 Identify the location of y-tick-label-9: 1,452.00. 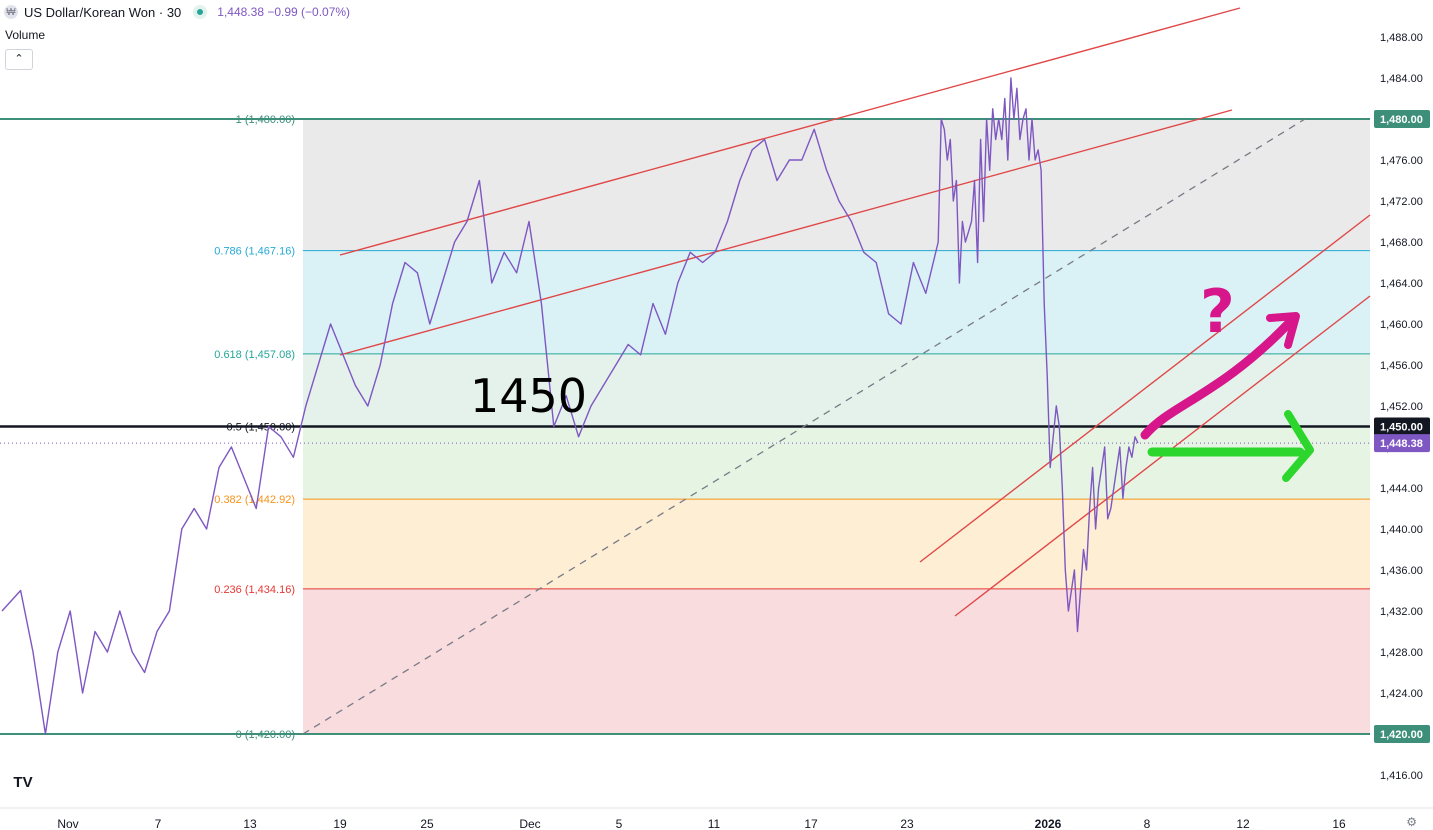
(1401, 407).